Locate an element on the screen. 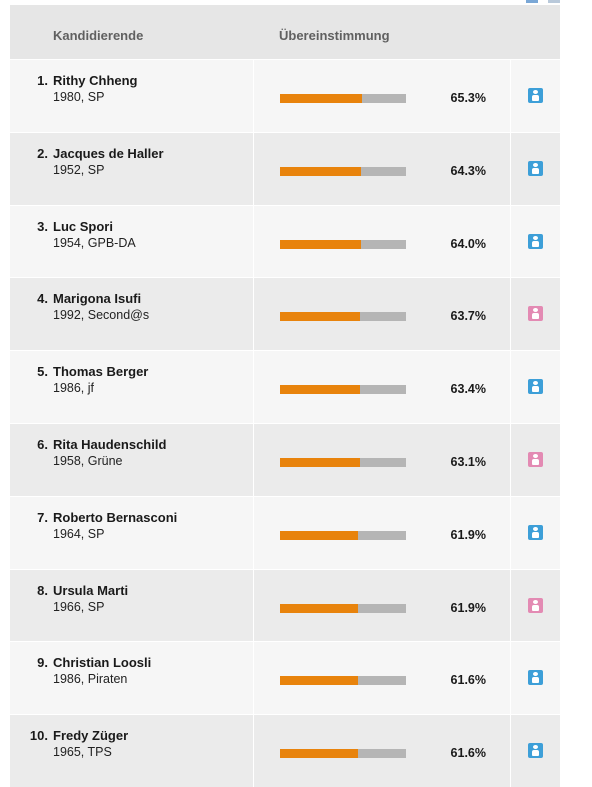 The width and height of the screenshot is (592, 787). table-row: 3. Luc Spori 1954, GPB-DA 64.0% is located at coordinates (285, 241).